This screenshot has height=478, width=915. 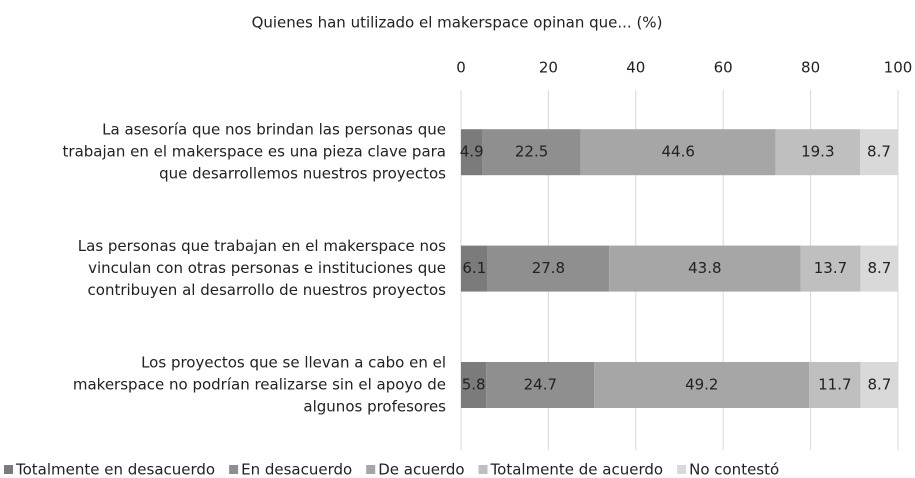 I want to click on data-label: 11.7, so click(x=834, y=385).